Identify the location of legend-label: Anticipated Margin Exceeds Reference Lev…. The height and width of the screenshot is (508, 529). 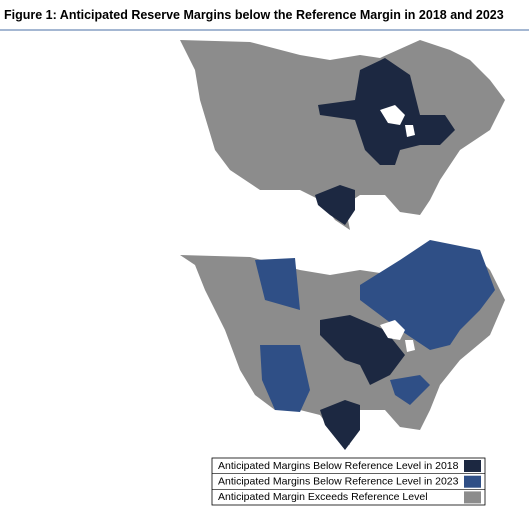
(323, 497).